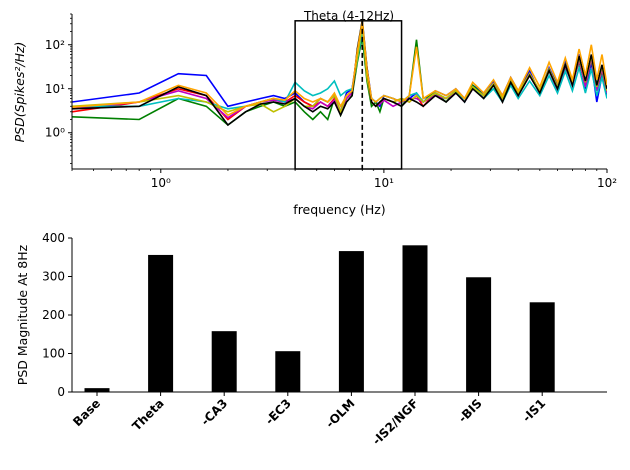  Describe the element at coordinates (542, 347) in the screenshot. I see `bar-is1` at that location.